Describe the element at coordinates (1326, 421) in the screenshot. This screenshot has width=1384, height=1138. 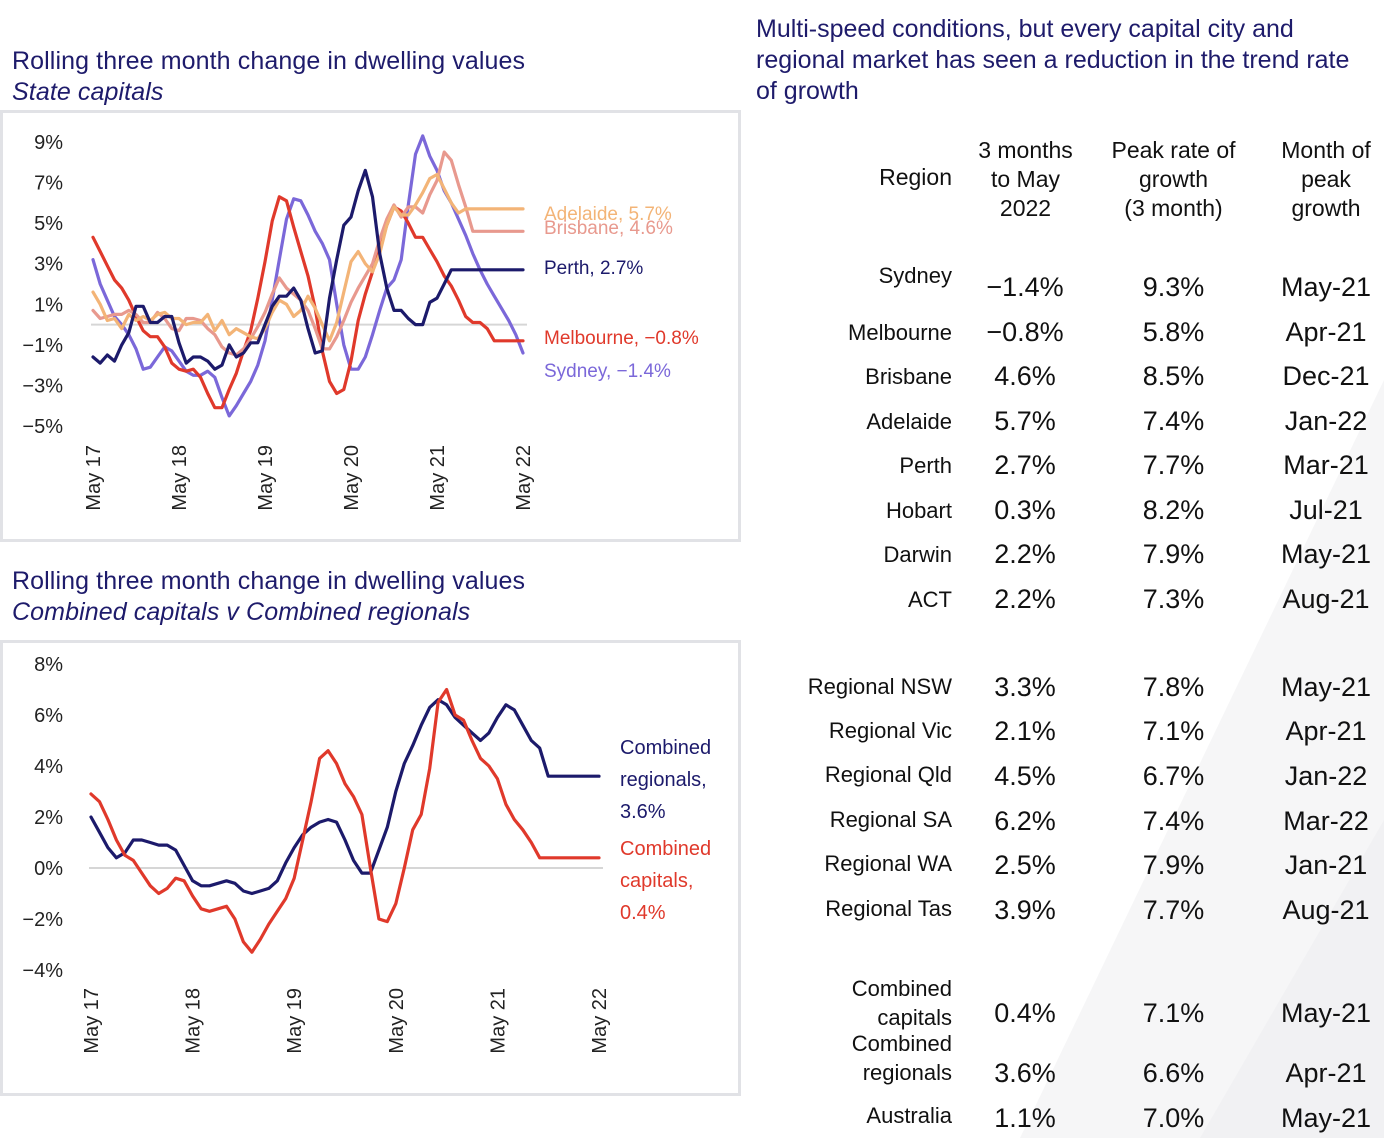
I see `cell-peak-month-adelaide: Jan-22` at that location.